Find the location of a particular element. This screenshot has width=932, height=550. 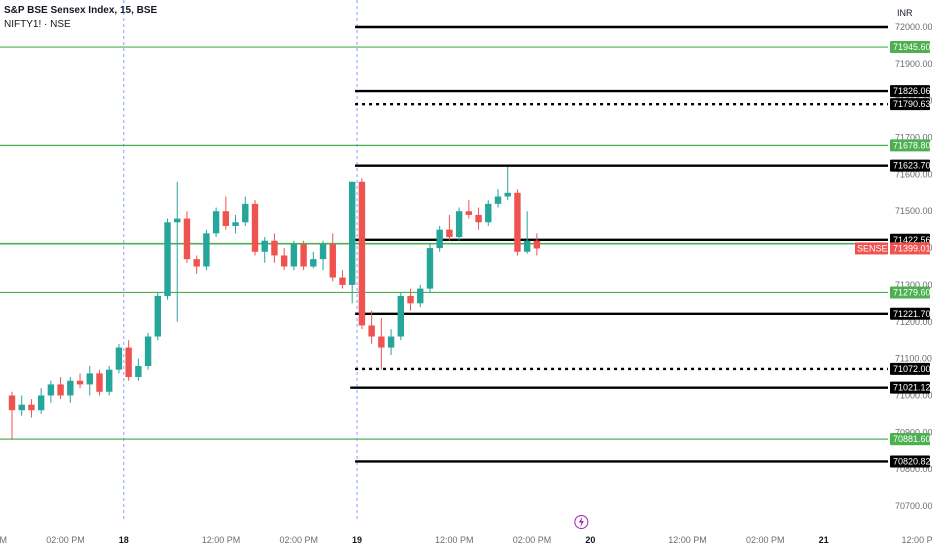

price-tag: 71623.70 is located at coordinates (910, 165).